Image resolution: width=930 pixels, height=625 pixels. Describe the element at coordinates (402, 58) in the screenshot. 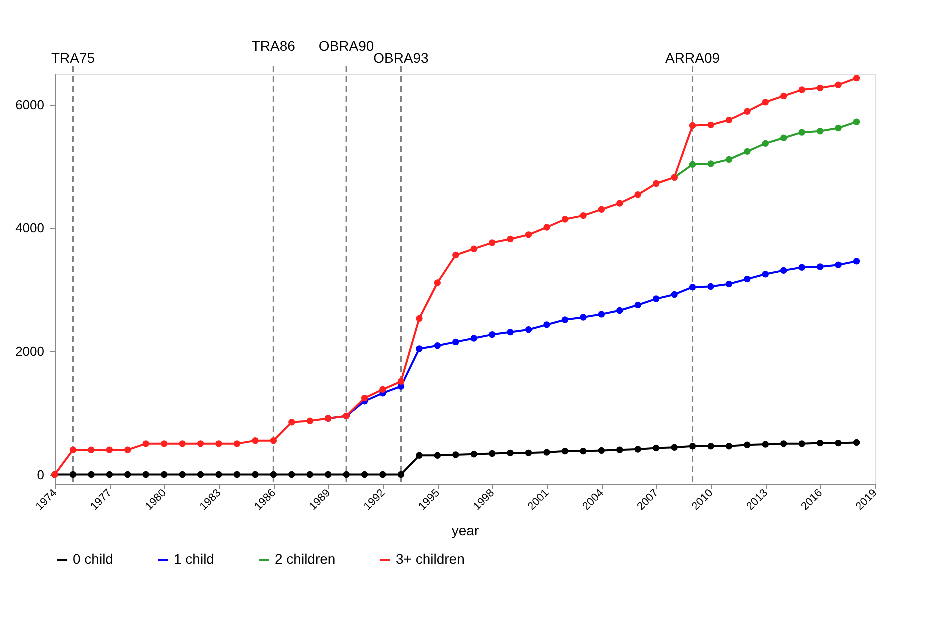

I see `ref-line-label: OBRA93` at that location.